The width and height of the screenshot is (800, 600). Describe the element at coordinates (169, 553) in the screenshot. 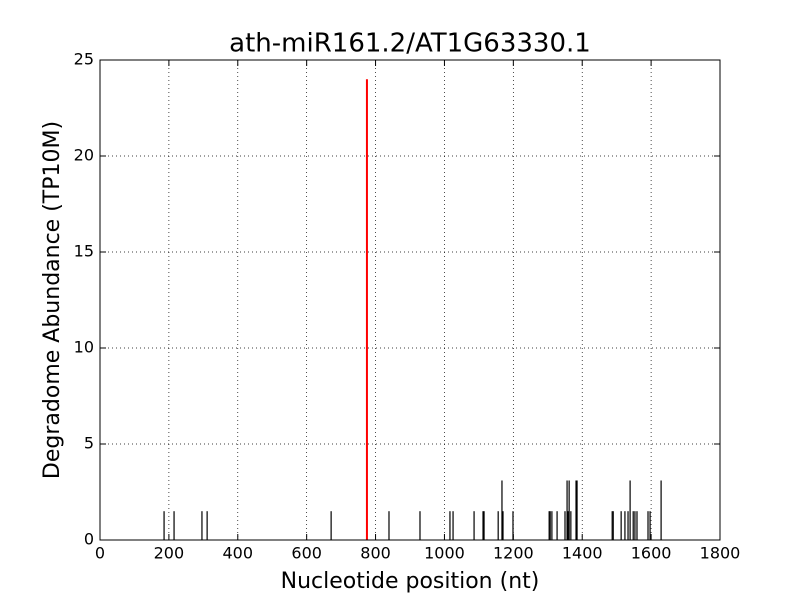

I see `x-tick-label: 200` at that location.